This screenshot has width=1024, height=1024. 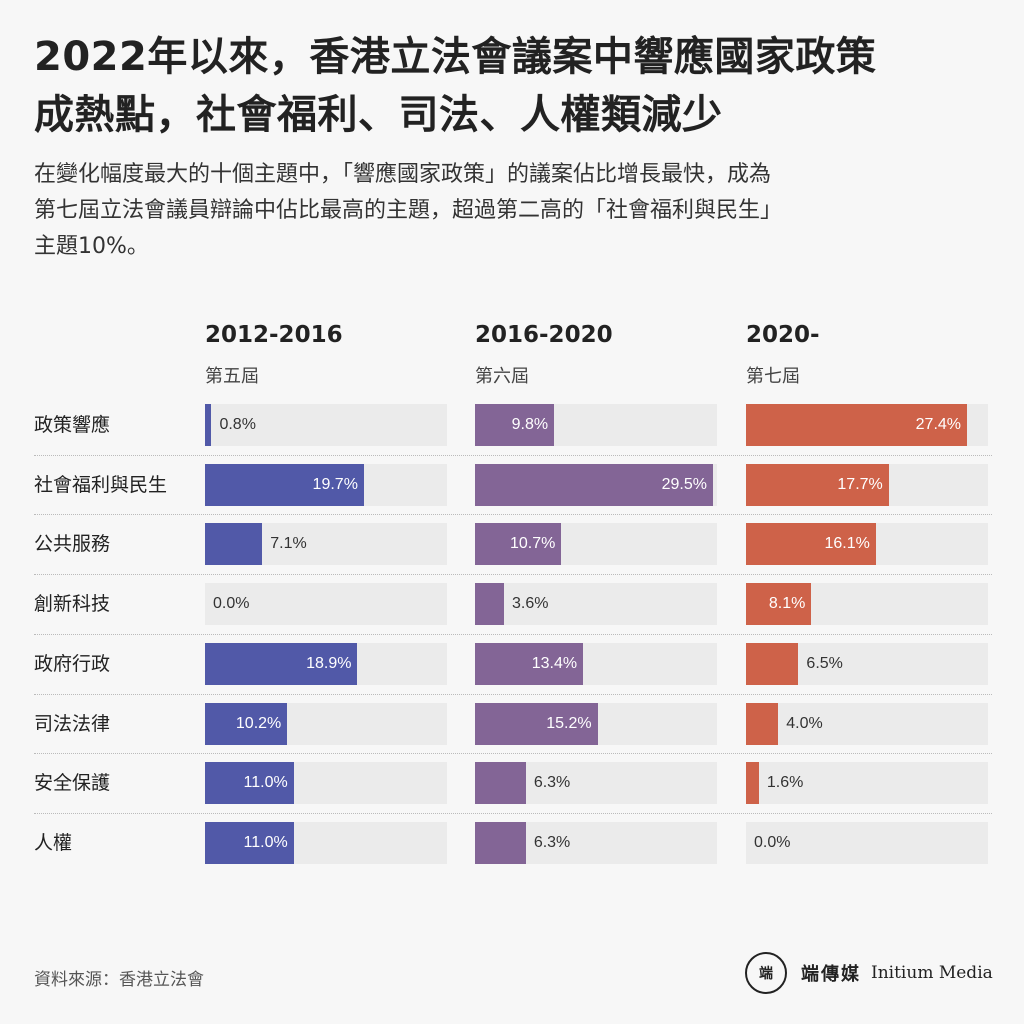 I want to click on bar-track: 19.7%, so click(x=326, y=485).